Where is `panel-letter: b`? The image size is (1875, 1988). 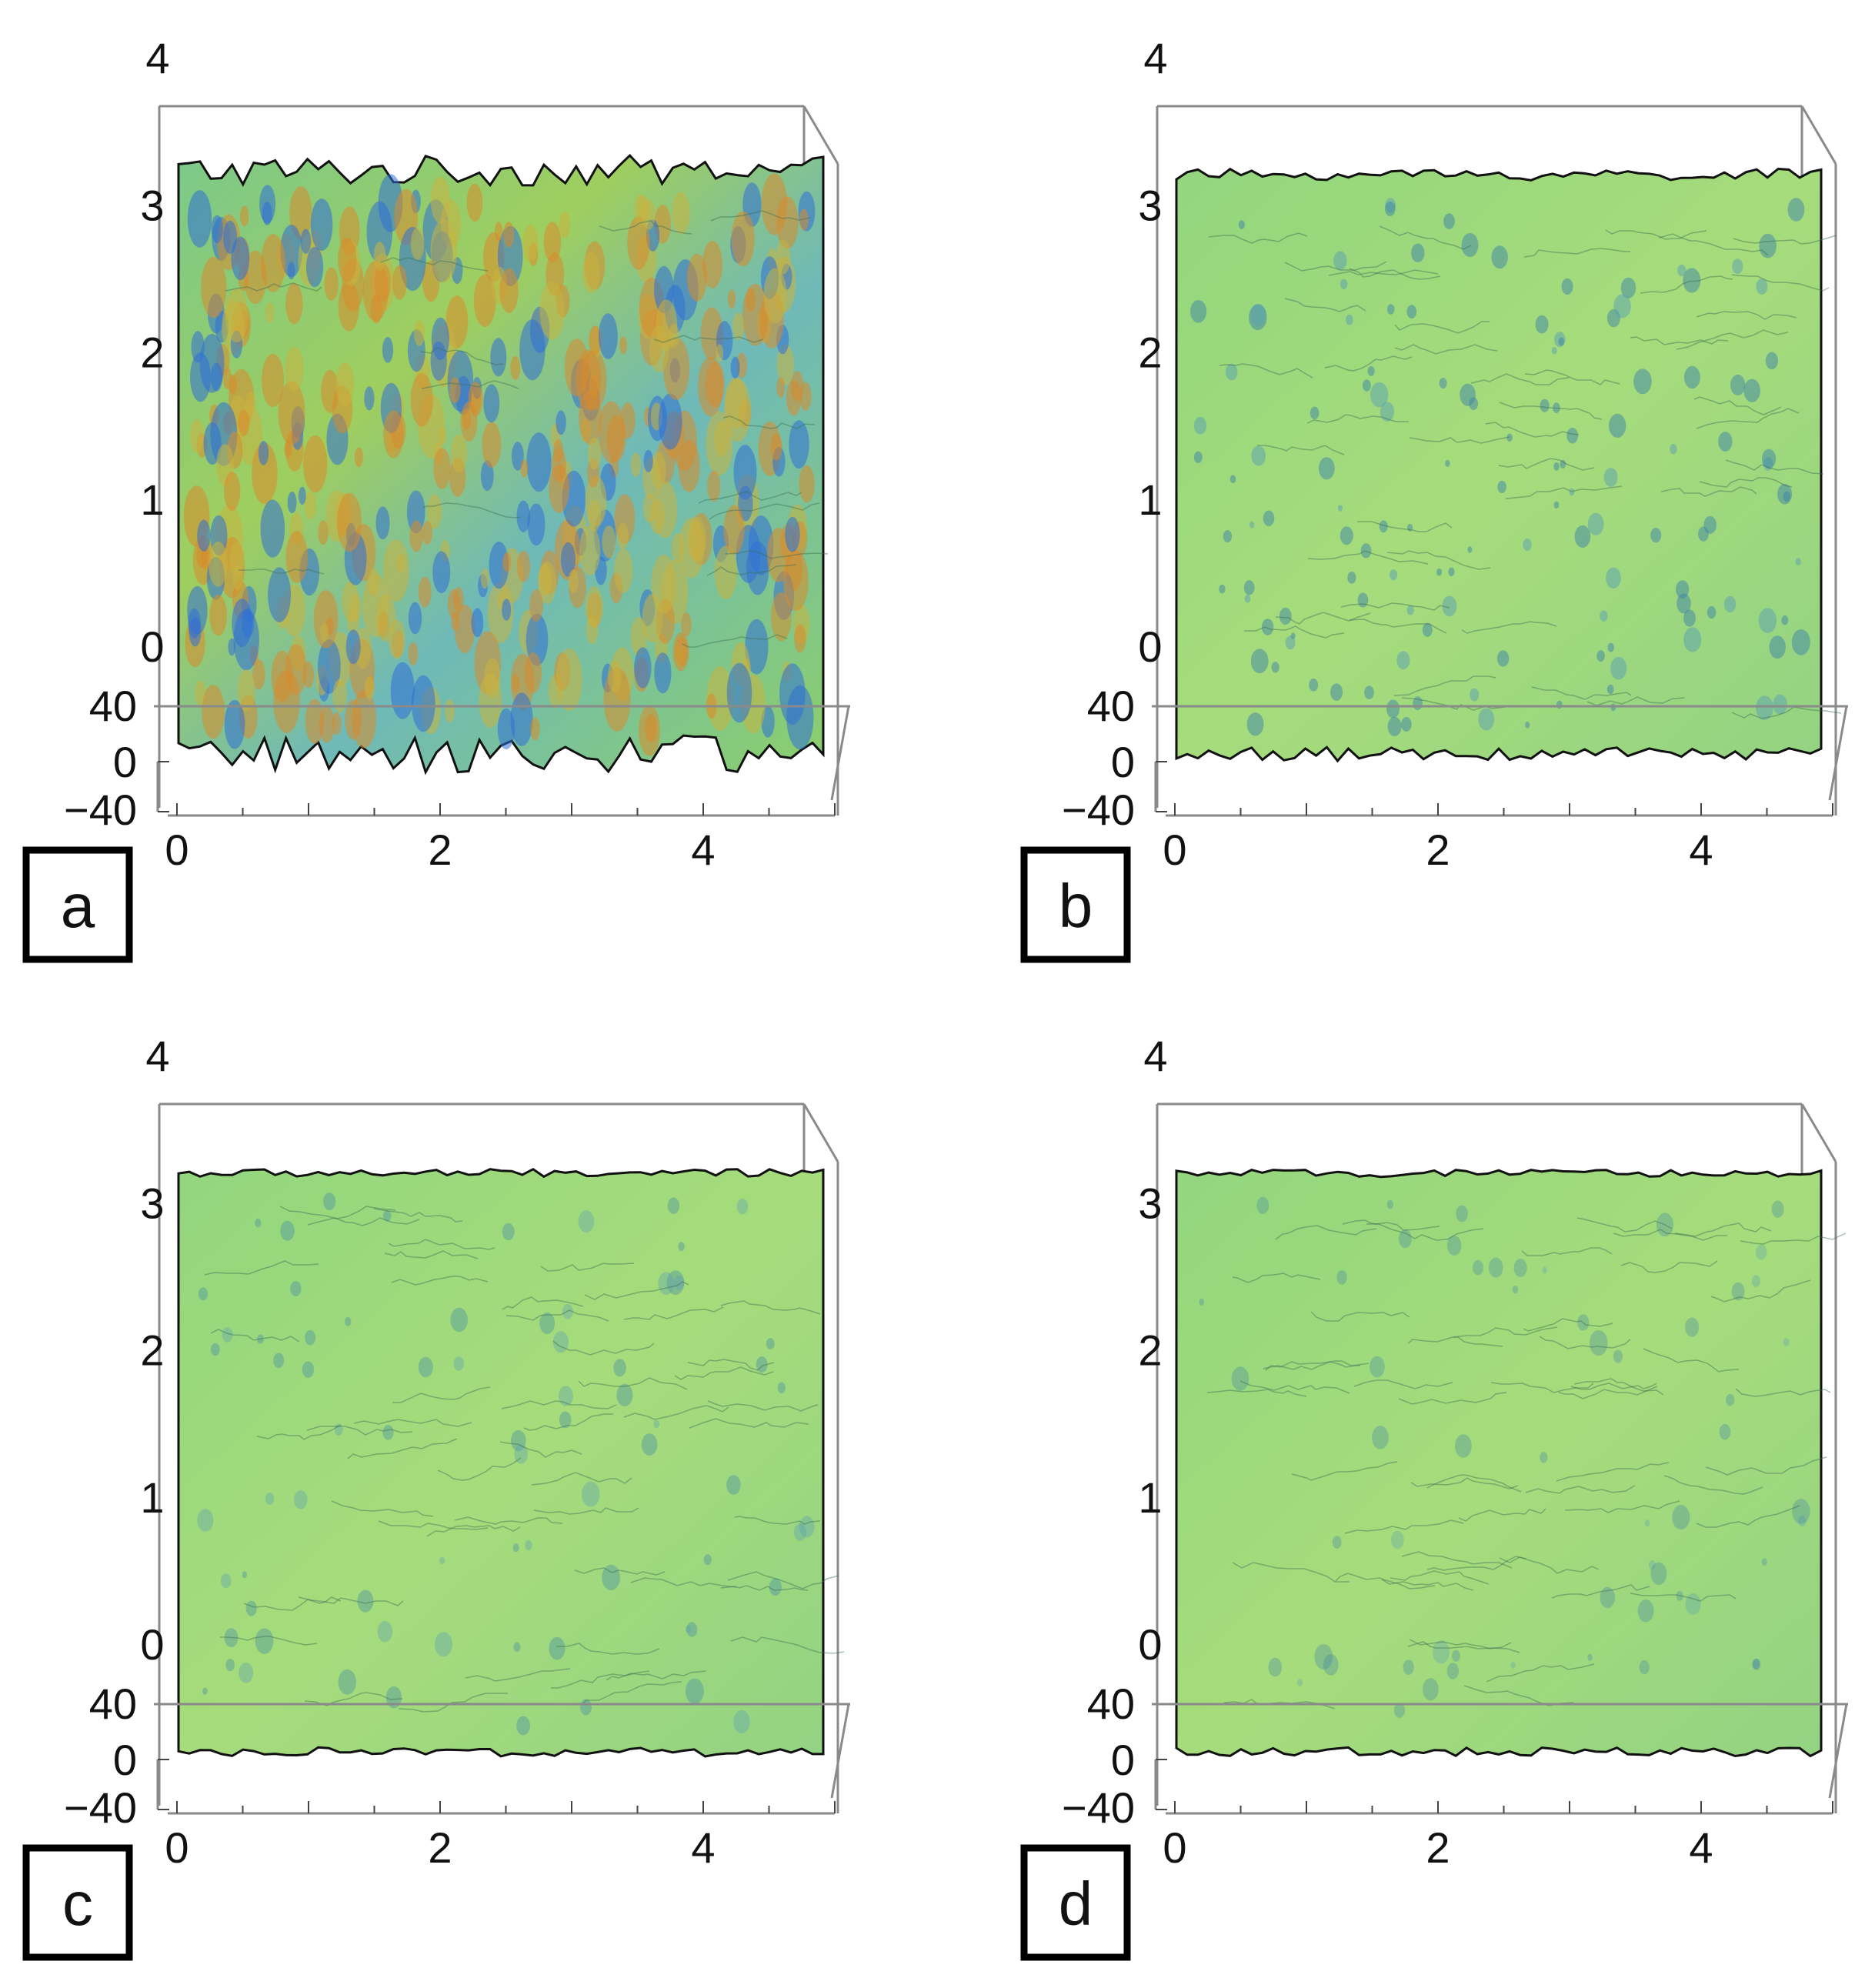
panel-letter: b is located at coordinates (1076, 906).